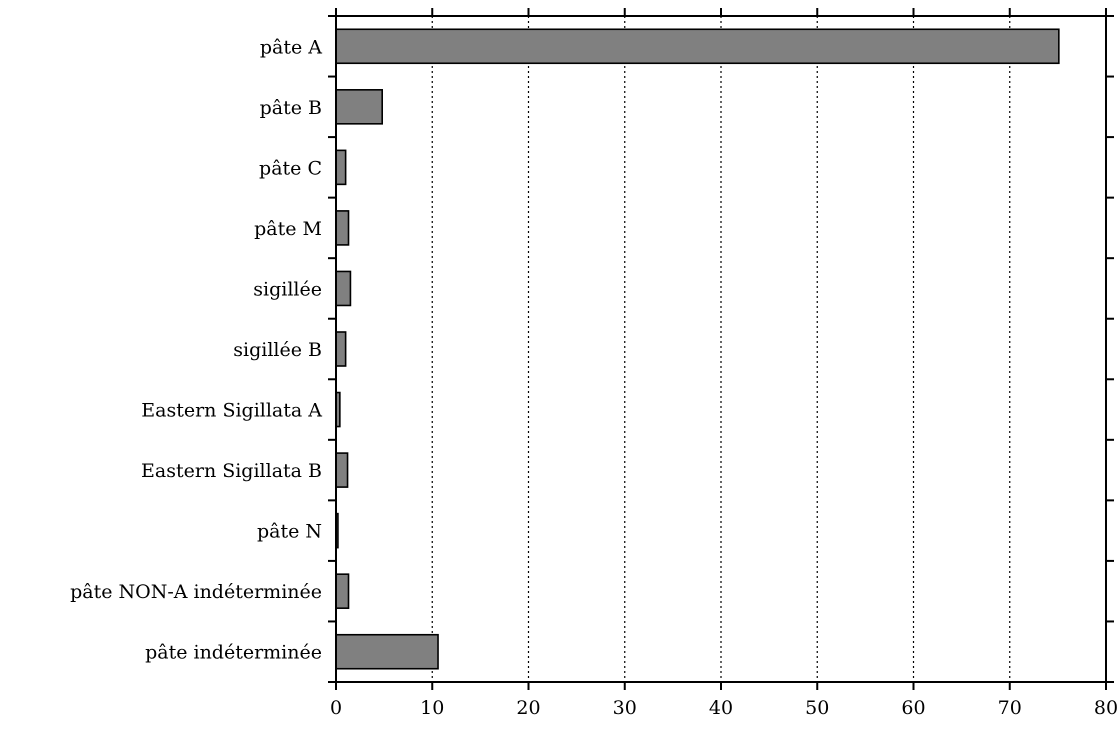  I want to click on category-label: Eastern Sigillata B, so click(231, 471).